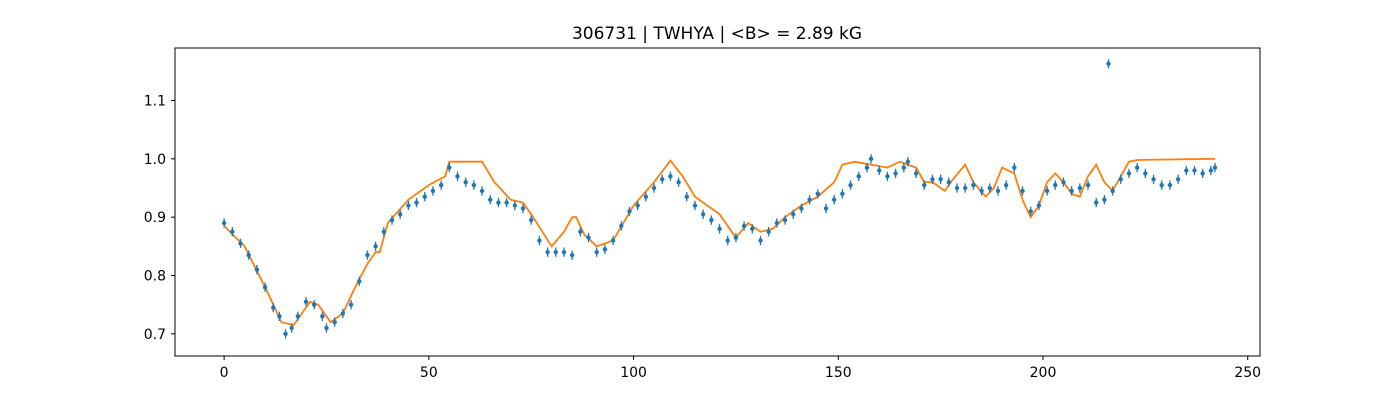 This screenshot has height=400, width=1400. I want to click on y-tick-label: 0.7, so click(155, 335).